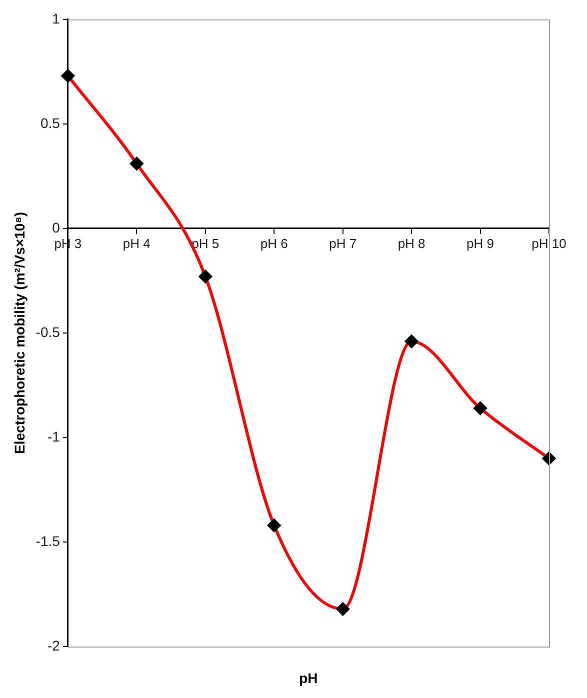  Describe the element at coordinates (480, 243) in the screenshot. I see `x-tick-label: pH 9` at that location.